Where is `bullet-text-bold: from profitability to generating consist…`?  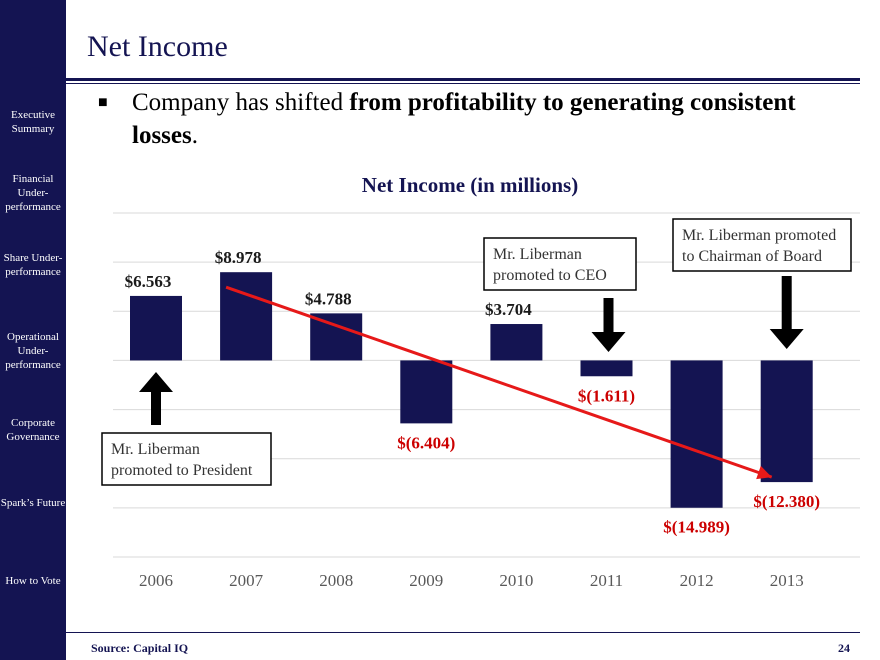
bullet-text-bold: from profitability to generating consist… is located at coordinates (464, 119).